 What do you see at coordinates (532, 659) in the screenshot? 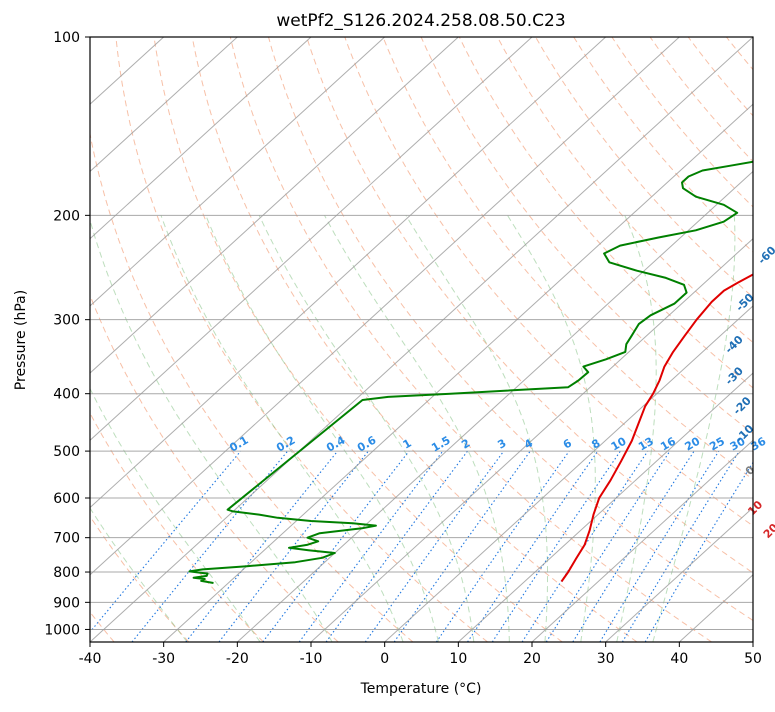
I see `x-tick-label: 20` at bounding box center [532, 659].